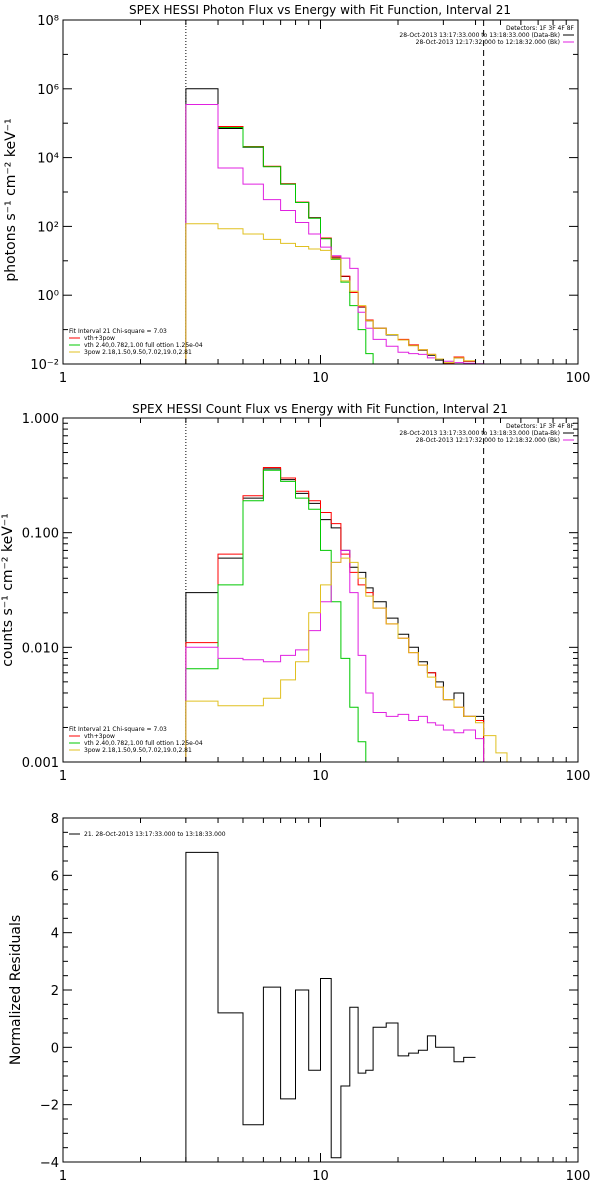 The height and width of the screenshot is (1200, 600). Describe the element at coordinates (55, 1048) in the screenshot. I see `y-tick-label: 0` at that location.